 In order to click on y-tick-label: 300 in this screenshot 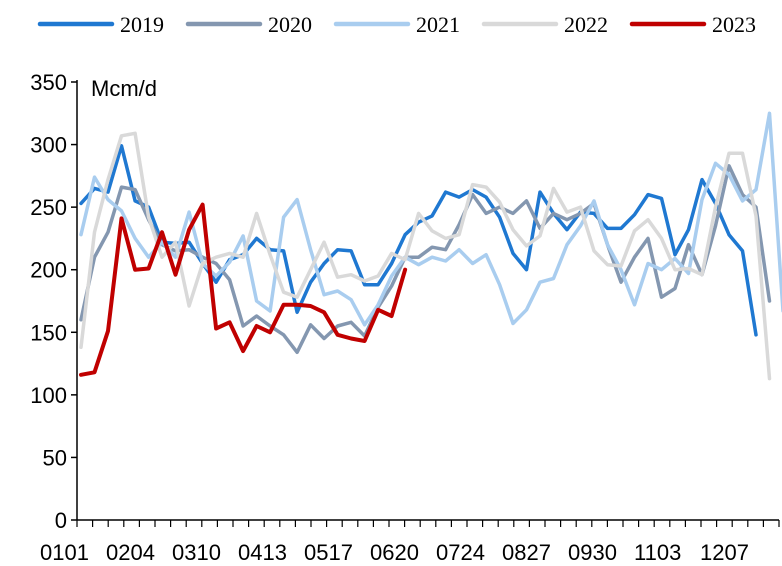, I will do `click(48, 145)`.